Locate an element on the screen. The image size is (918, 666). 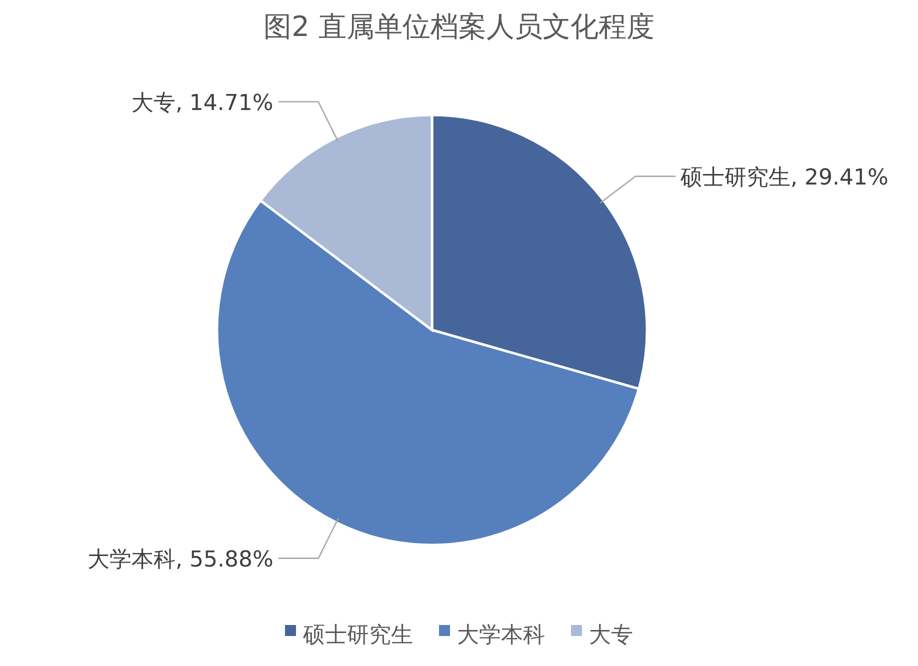
legend-label: 大学本科 is located at coordinates (501, 635).